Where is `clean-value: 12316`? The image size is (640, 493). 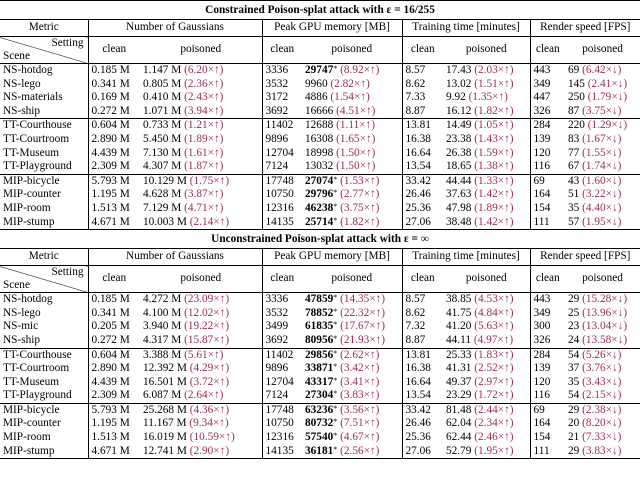 clean-value: 12316 is located at coordinates (281, 438).